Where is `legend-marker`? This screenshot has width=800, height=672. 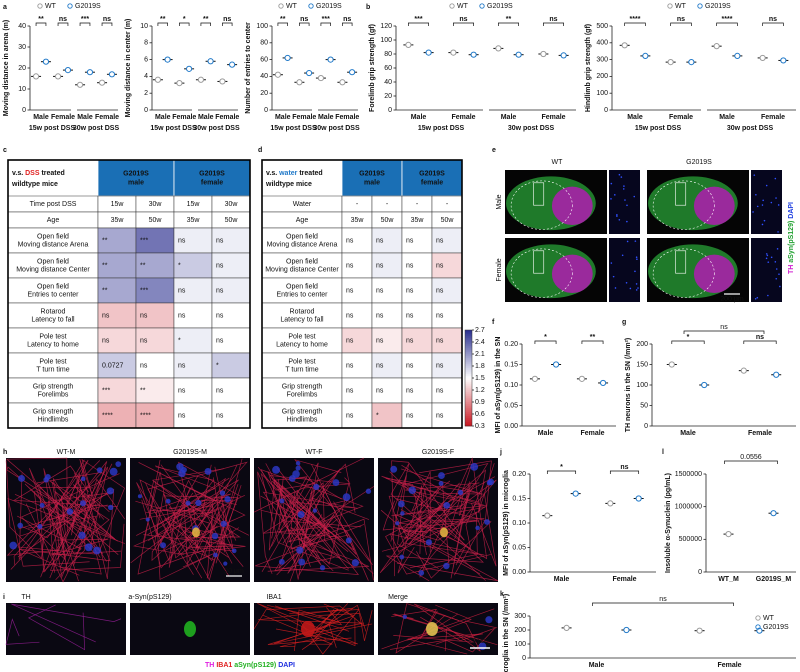
legend-marker is located at coordinates (700, 6).